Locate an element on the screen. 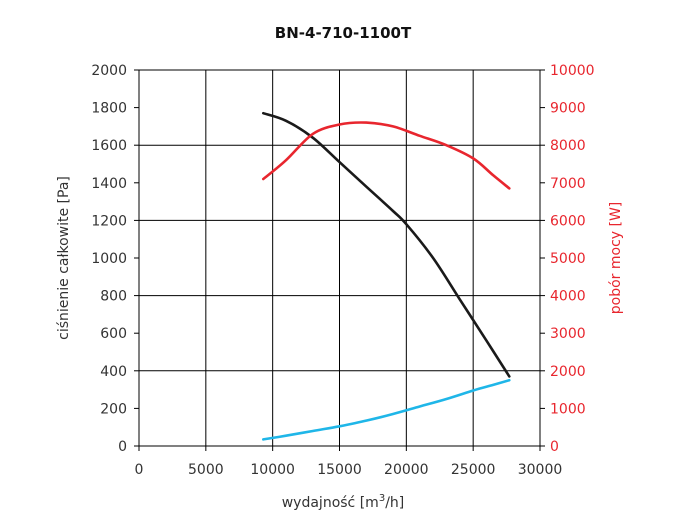 This screenshot has width=678, height=520. y-right-tick-label: 10000 is located at coordinates (572, 71).